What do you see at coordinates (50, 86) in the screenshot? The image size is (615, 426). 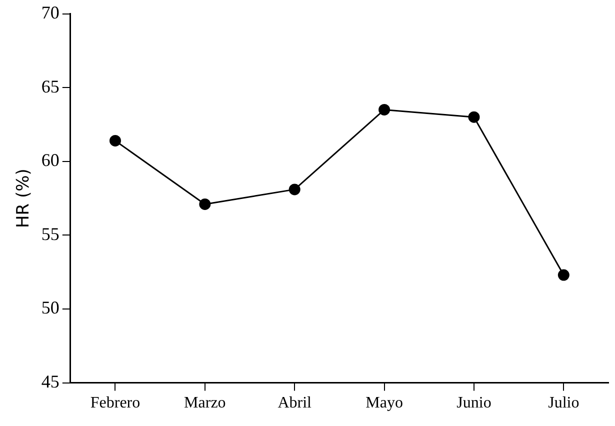 I see `y-tick-label: 65` at bounding box center [50, 86].